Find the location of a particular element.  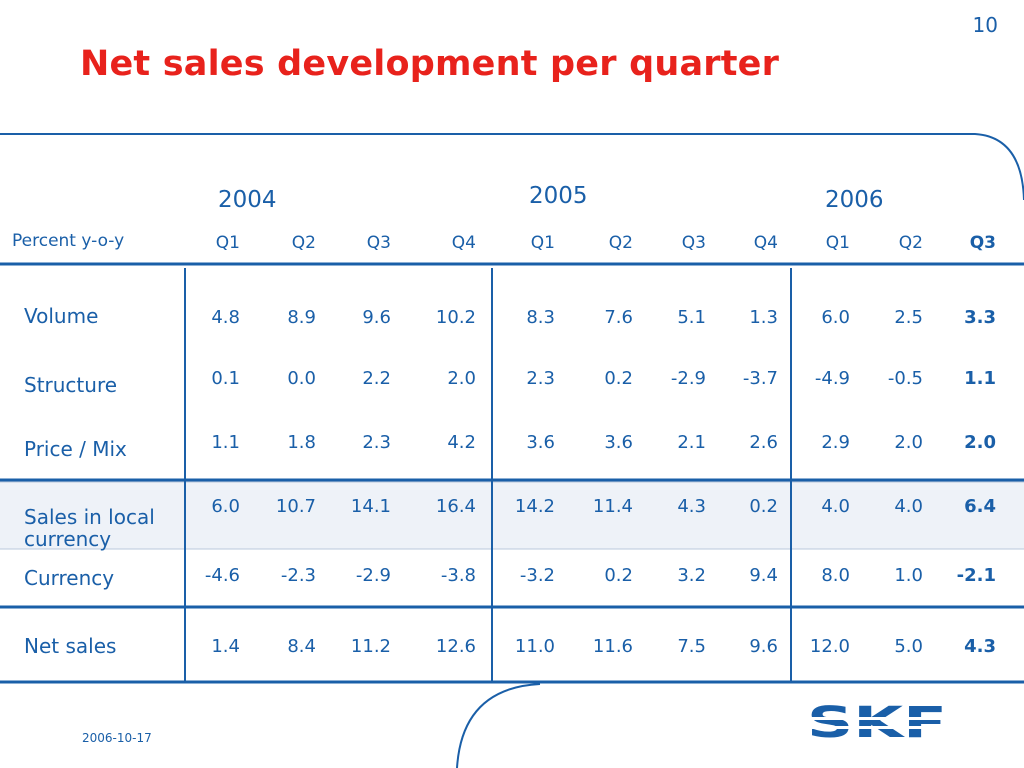

page-title: Net sales development per quarter is located at coordinates (430, 64).